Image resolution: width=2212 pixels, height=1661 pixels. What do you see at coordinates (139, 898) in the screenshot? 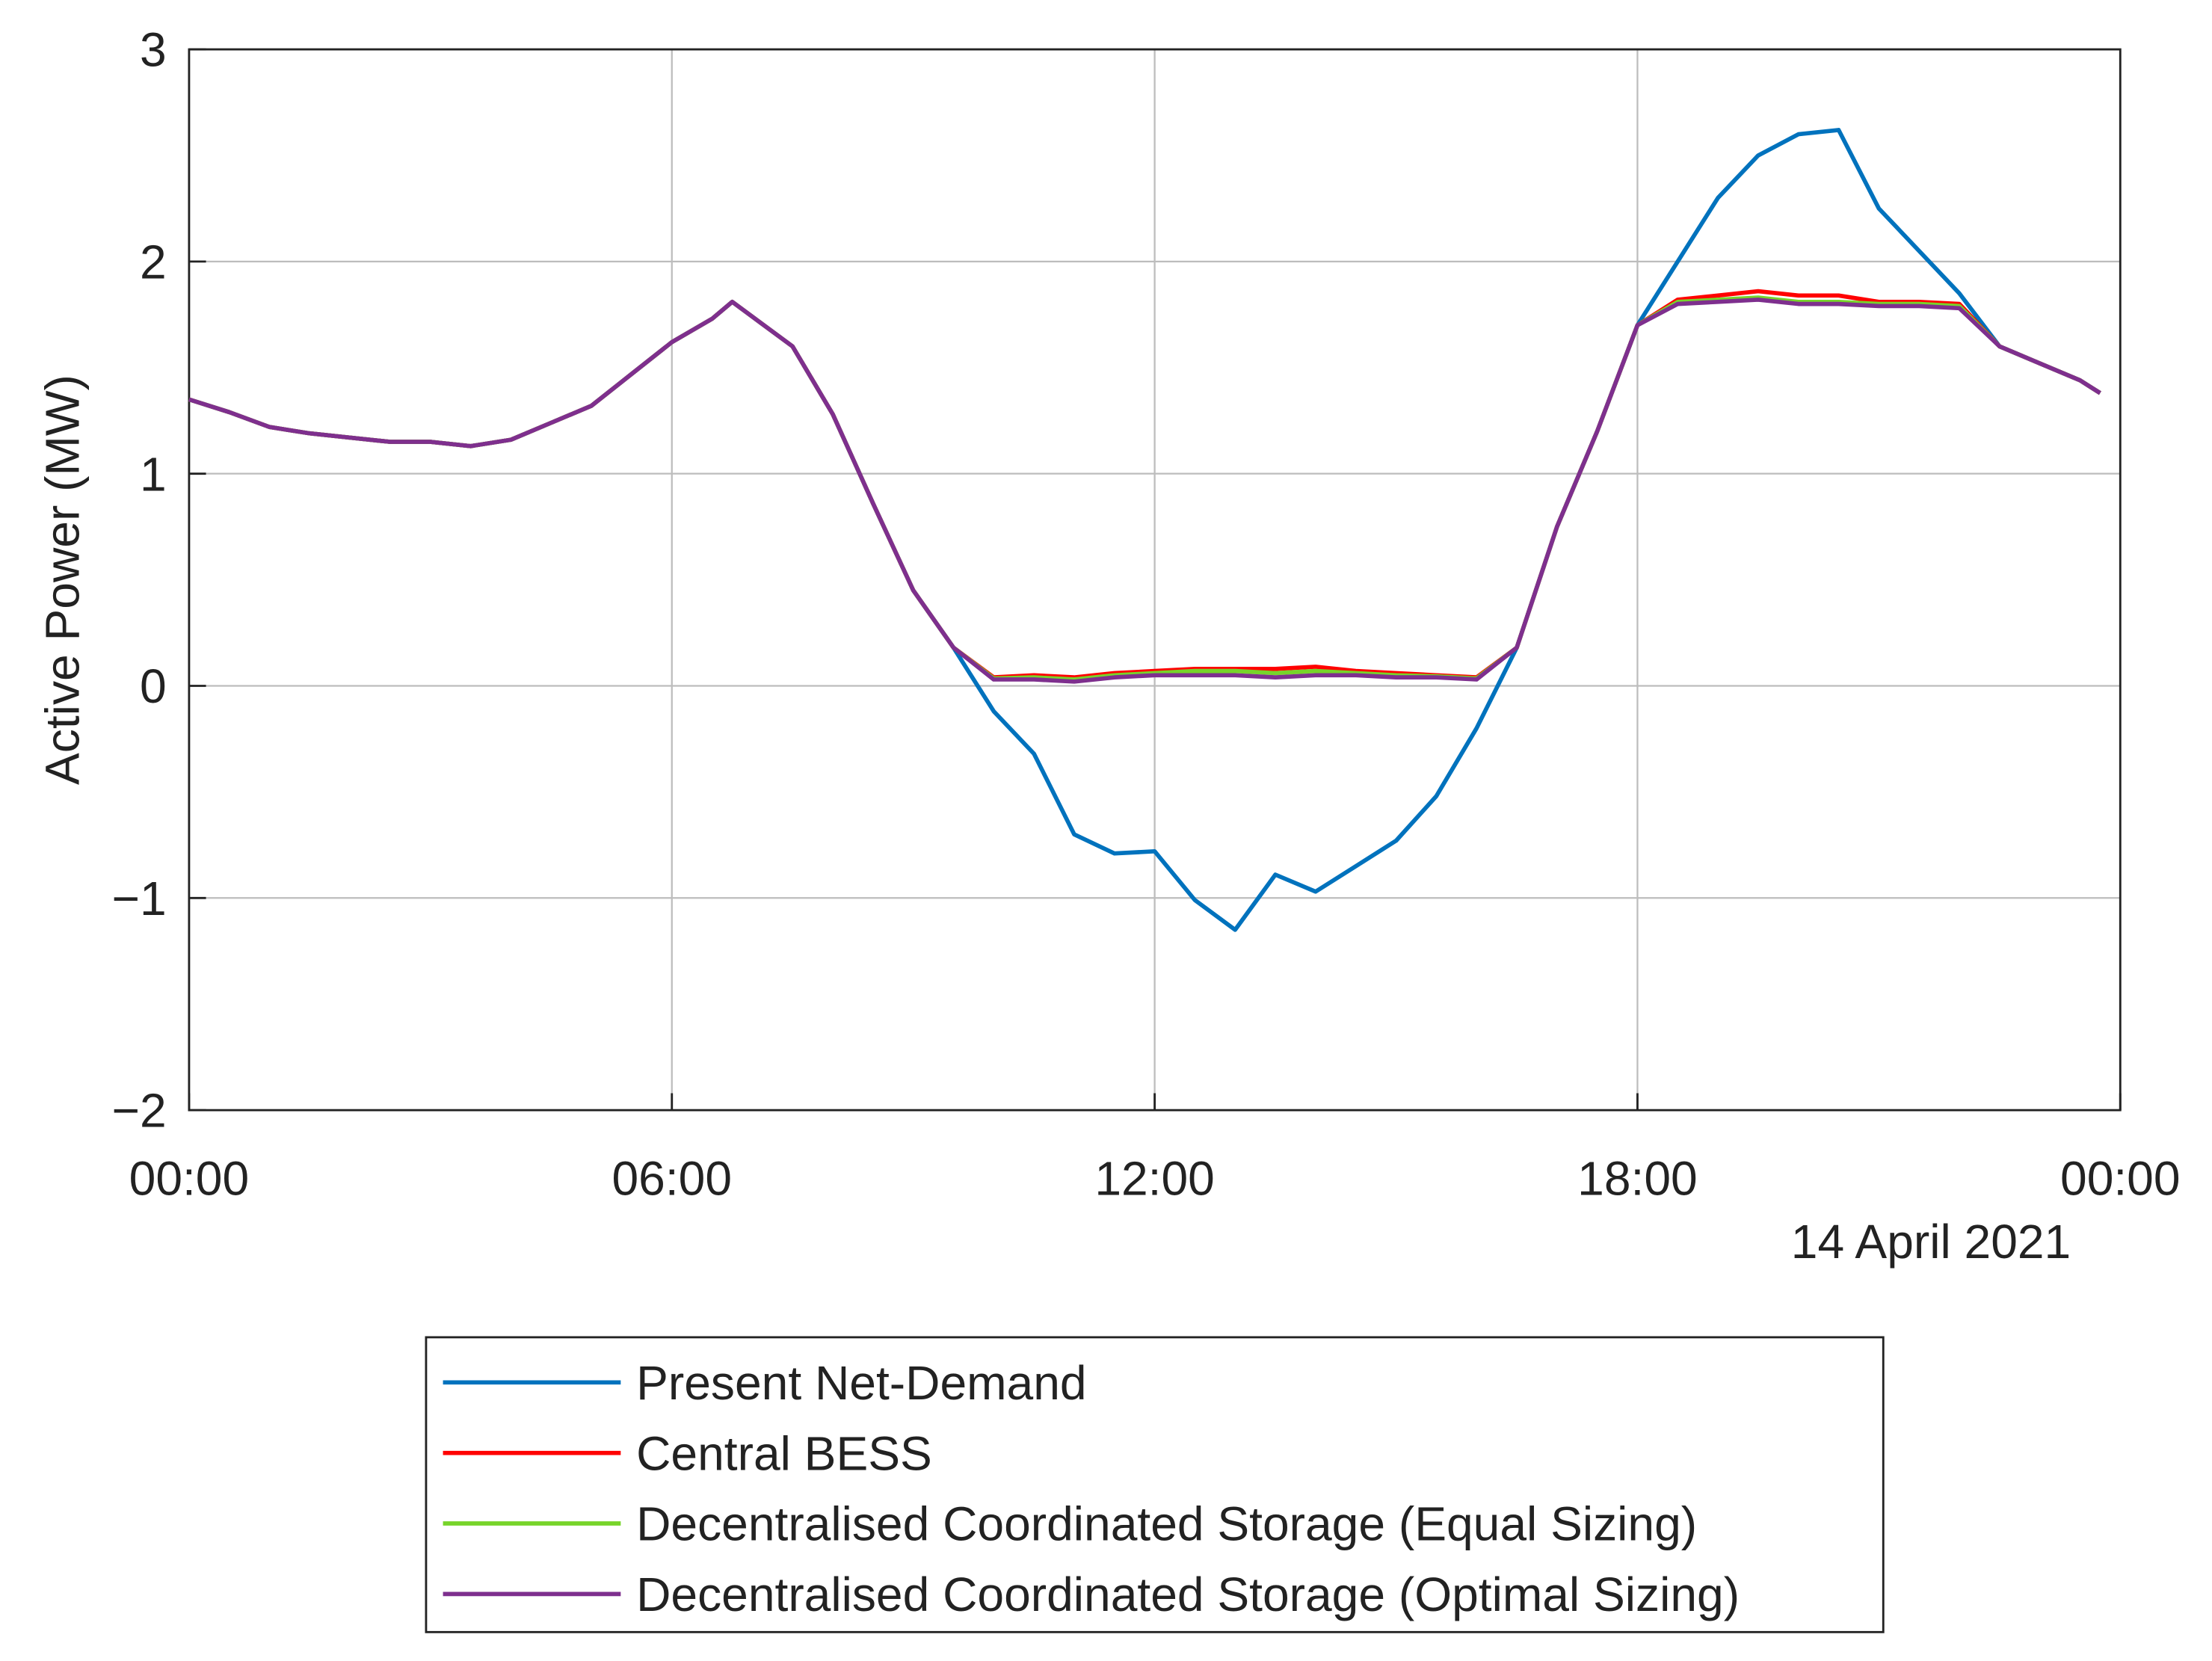
I see `y-tick-label: −1` at bounding box center [139, 898].